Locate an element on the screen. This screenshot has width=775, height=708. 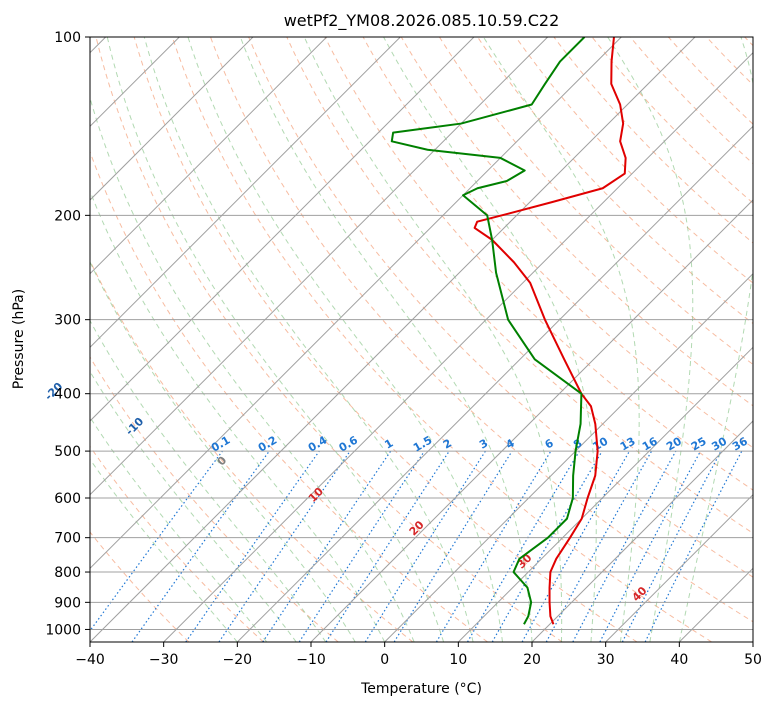
y-tick-label: 800 is located at coordinates (67, 573).